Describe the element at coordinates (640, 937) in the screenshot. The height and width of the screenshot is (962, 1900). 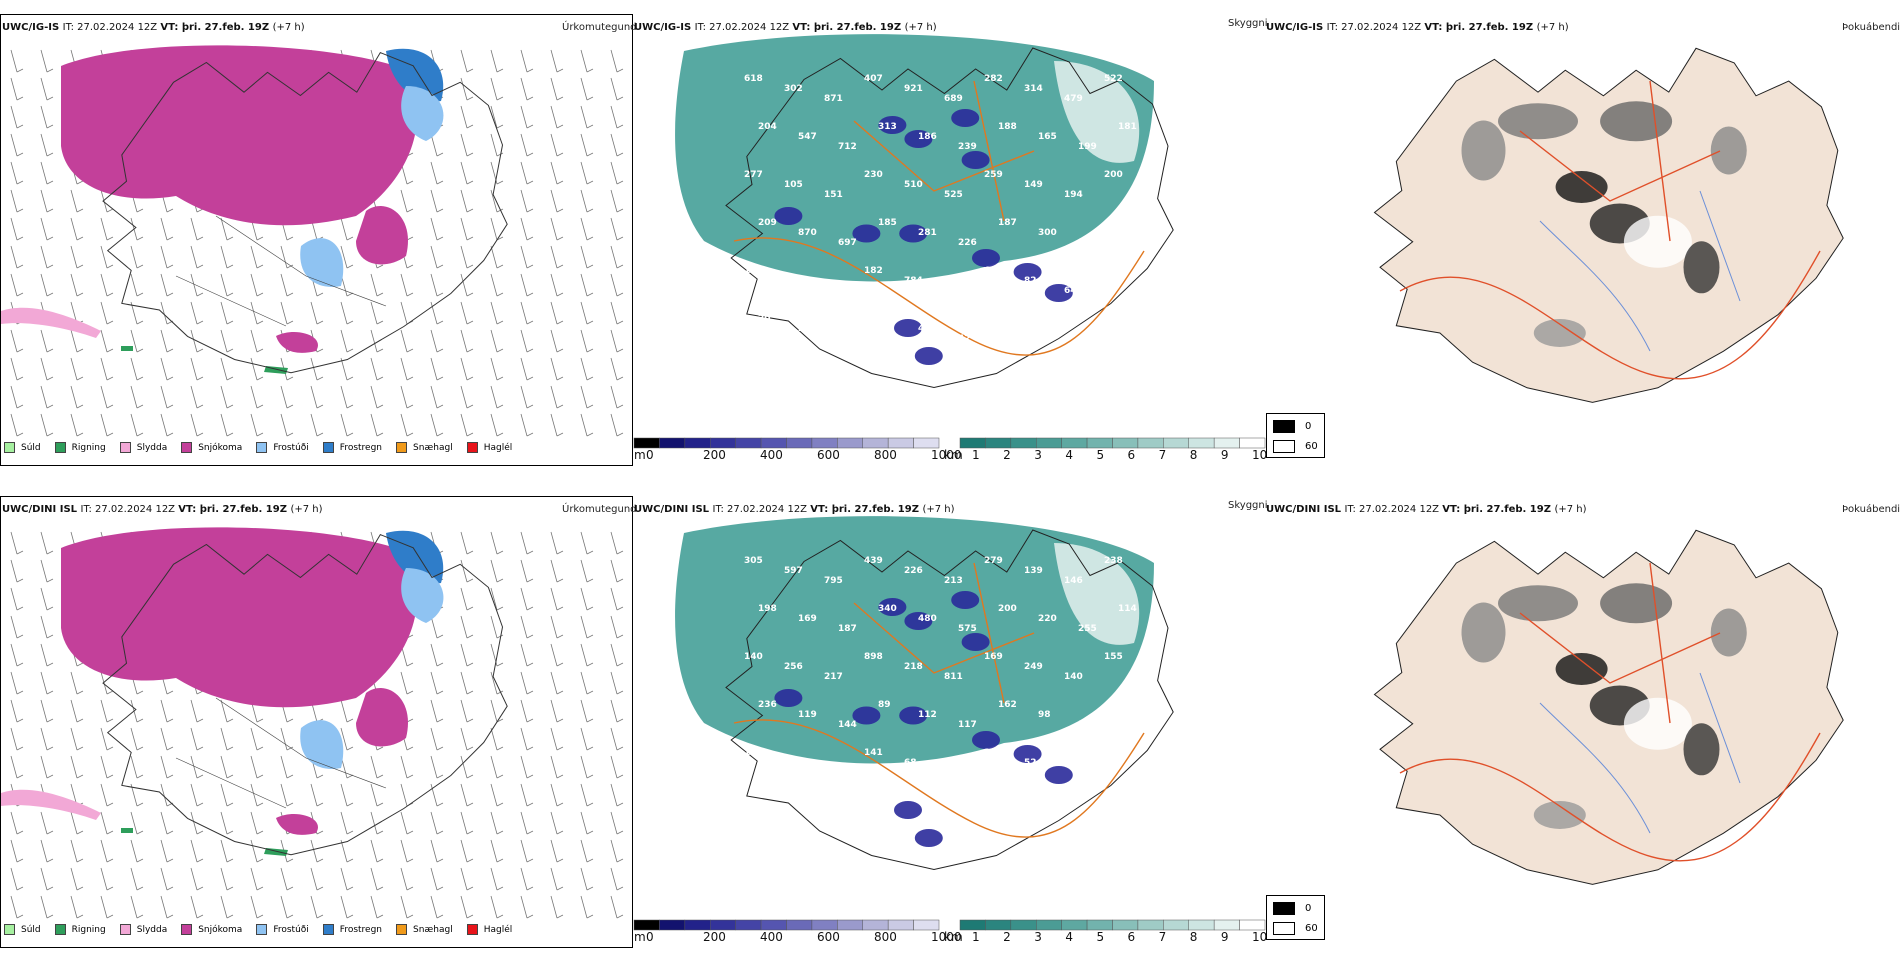
I see `scale-unit: m` at that location.